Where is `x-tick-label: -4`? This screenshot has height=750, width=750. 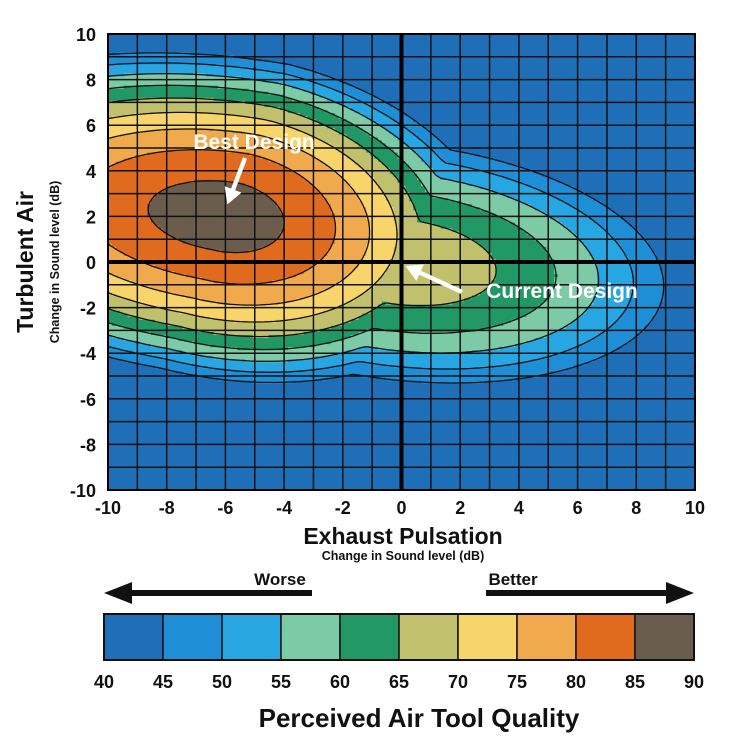 x-tick-label: -4 is located at coordinates (284, 508).